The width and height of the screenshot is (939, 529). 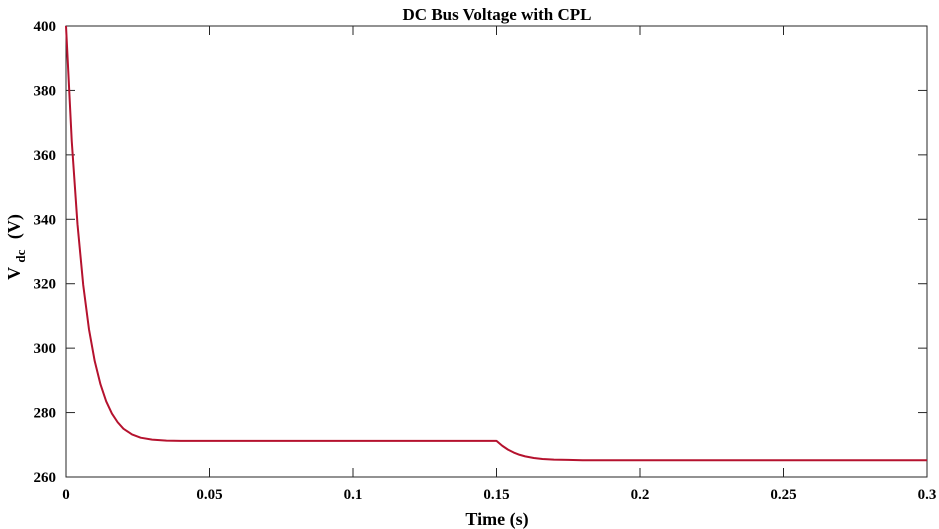 What do you see at coordinates (497, 14) in the screenshot?
I see `chart-title: DC Bus Voltage with CPL` at bounding box center [497, 14].